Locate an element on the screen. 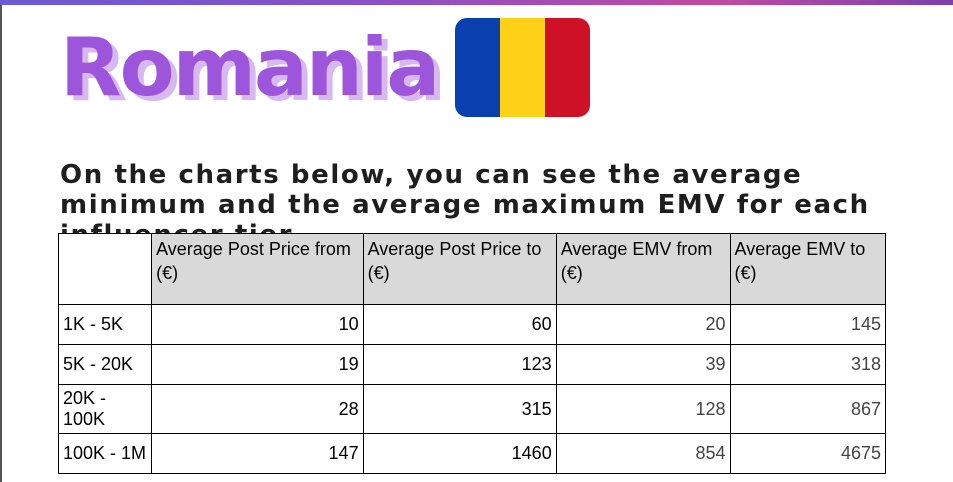 This screenshot has height=482, width=953. column-header: Average EMV to (€) is located at coordinates (808, 269).